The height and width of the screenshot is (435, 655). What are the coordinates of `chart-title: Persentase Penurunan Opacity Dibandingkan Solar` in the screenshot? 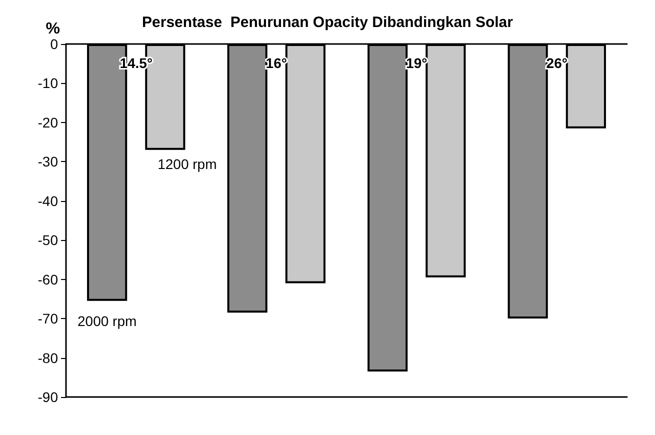 It's located at (328, 22).